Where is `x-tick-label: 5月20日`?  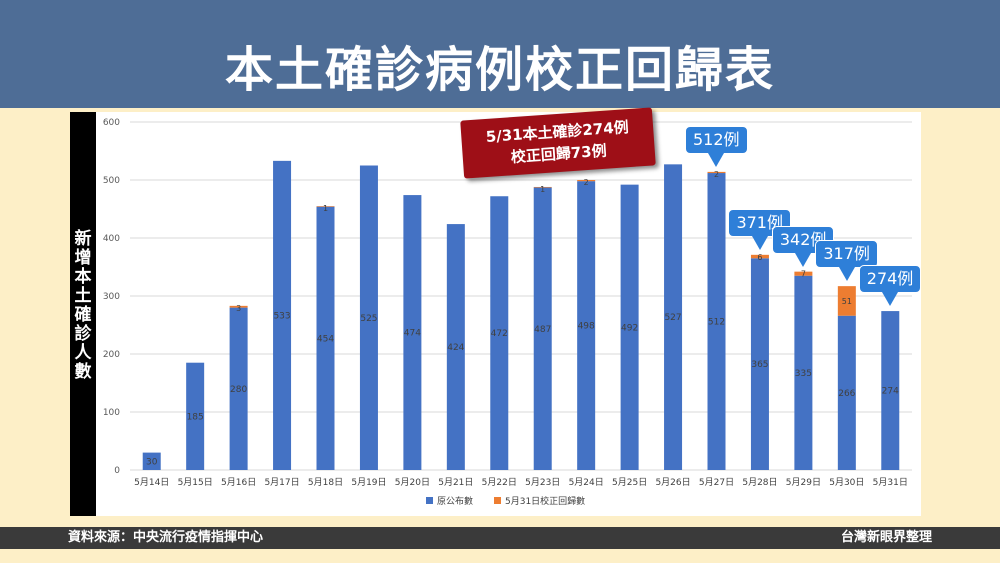
x-tick-label: 5月20日 is located at coordinates (412, 482).